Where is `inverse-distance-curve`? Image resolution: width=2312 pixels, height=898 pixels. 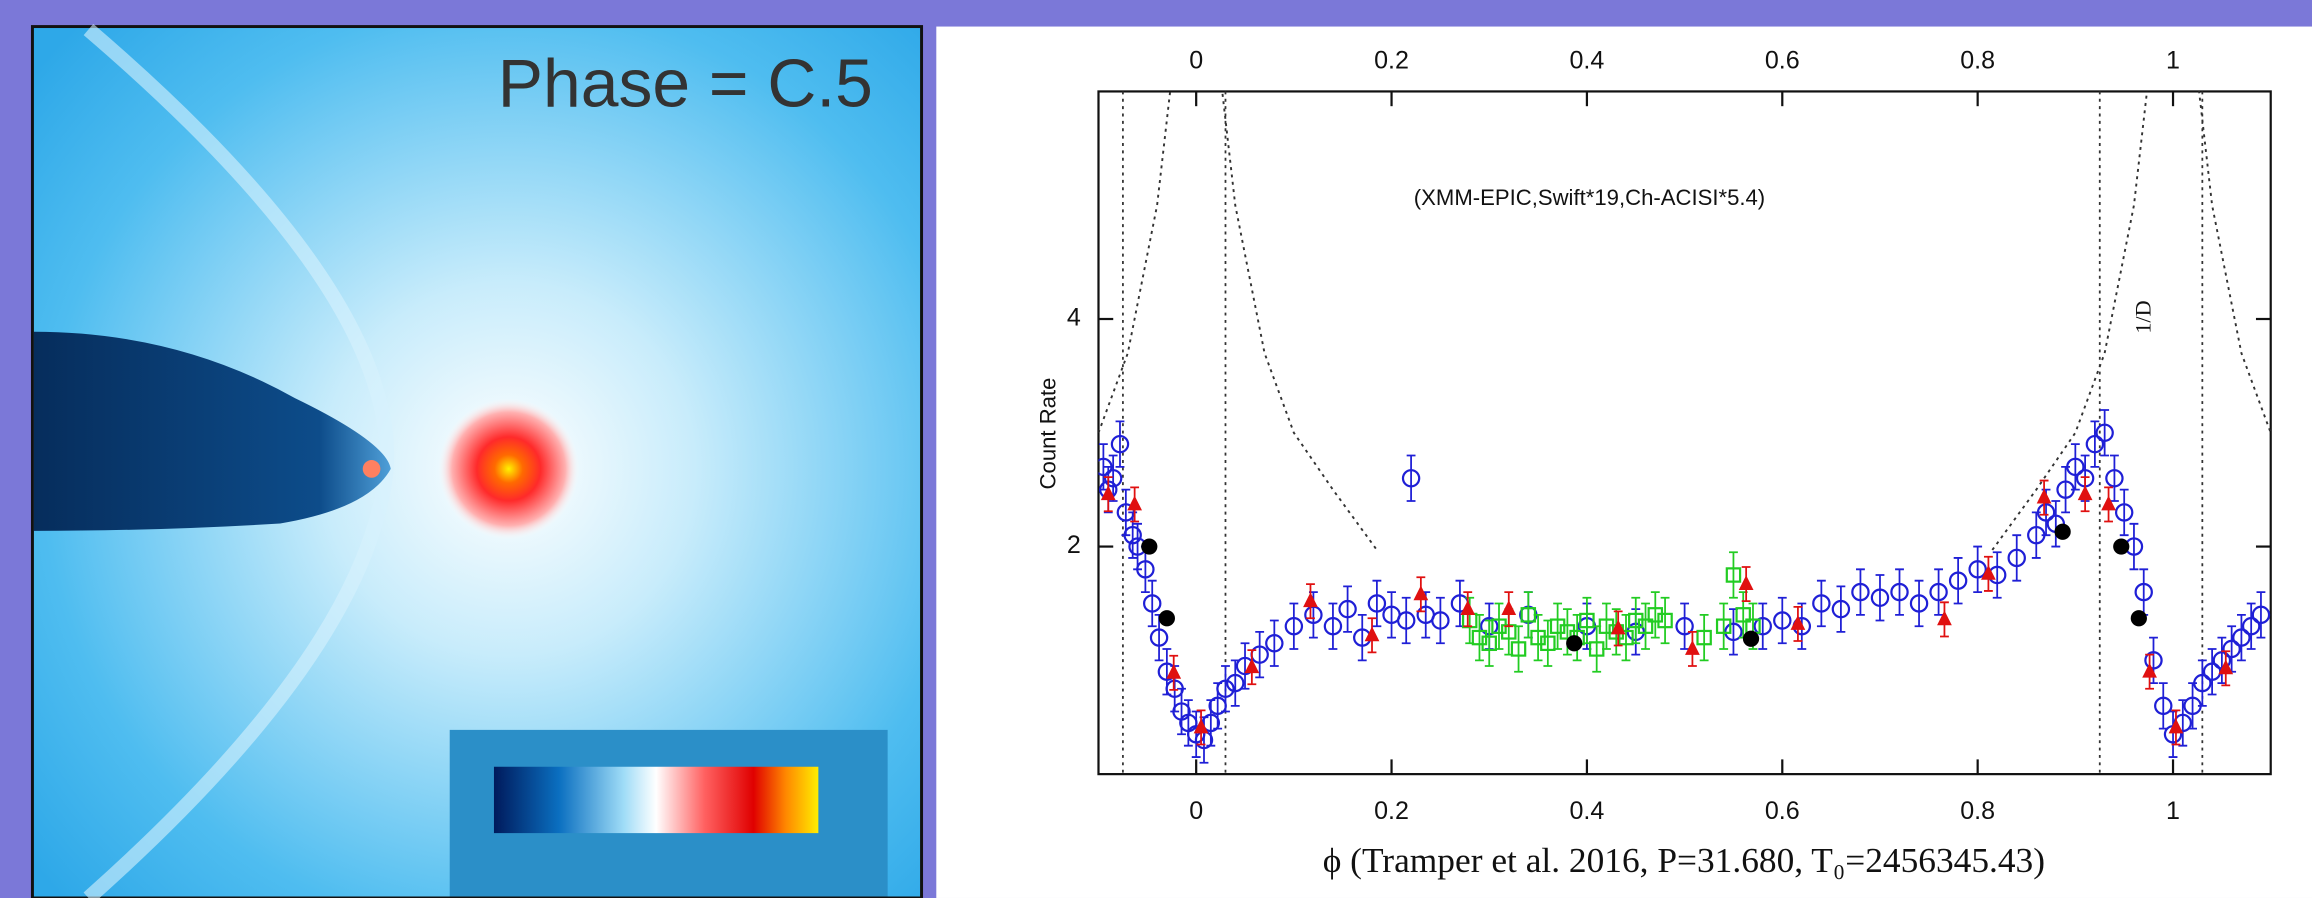
inverse-distance-curve is located at coordinates (2131, 321).